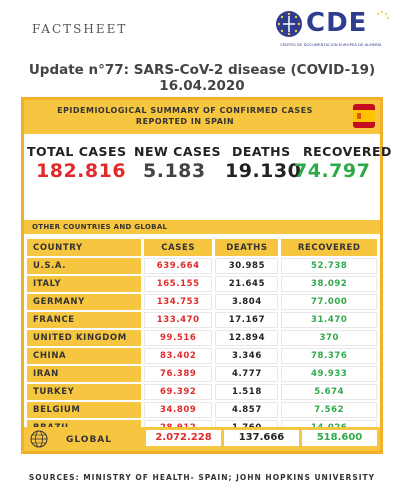 The height and width of the screenshot is (502, 404). I want to click on cases-value: 134.753, so click(178, 302).